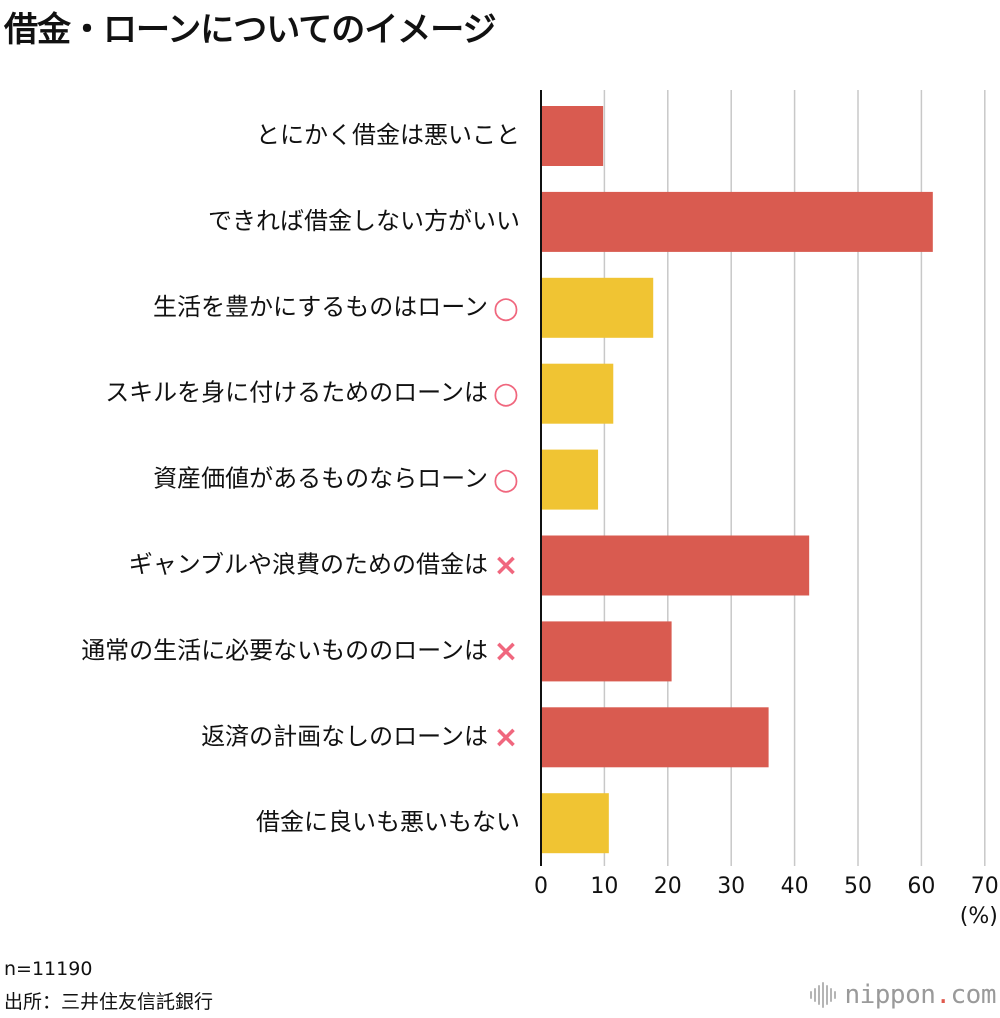  Describe the element at coordinates (320, 307) in the screenshot. I see `category-label: 生活を豊かにするものはローン` at that location.